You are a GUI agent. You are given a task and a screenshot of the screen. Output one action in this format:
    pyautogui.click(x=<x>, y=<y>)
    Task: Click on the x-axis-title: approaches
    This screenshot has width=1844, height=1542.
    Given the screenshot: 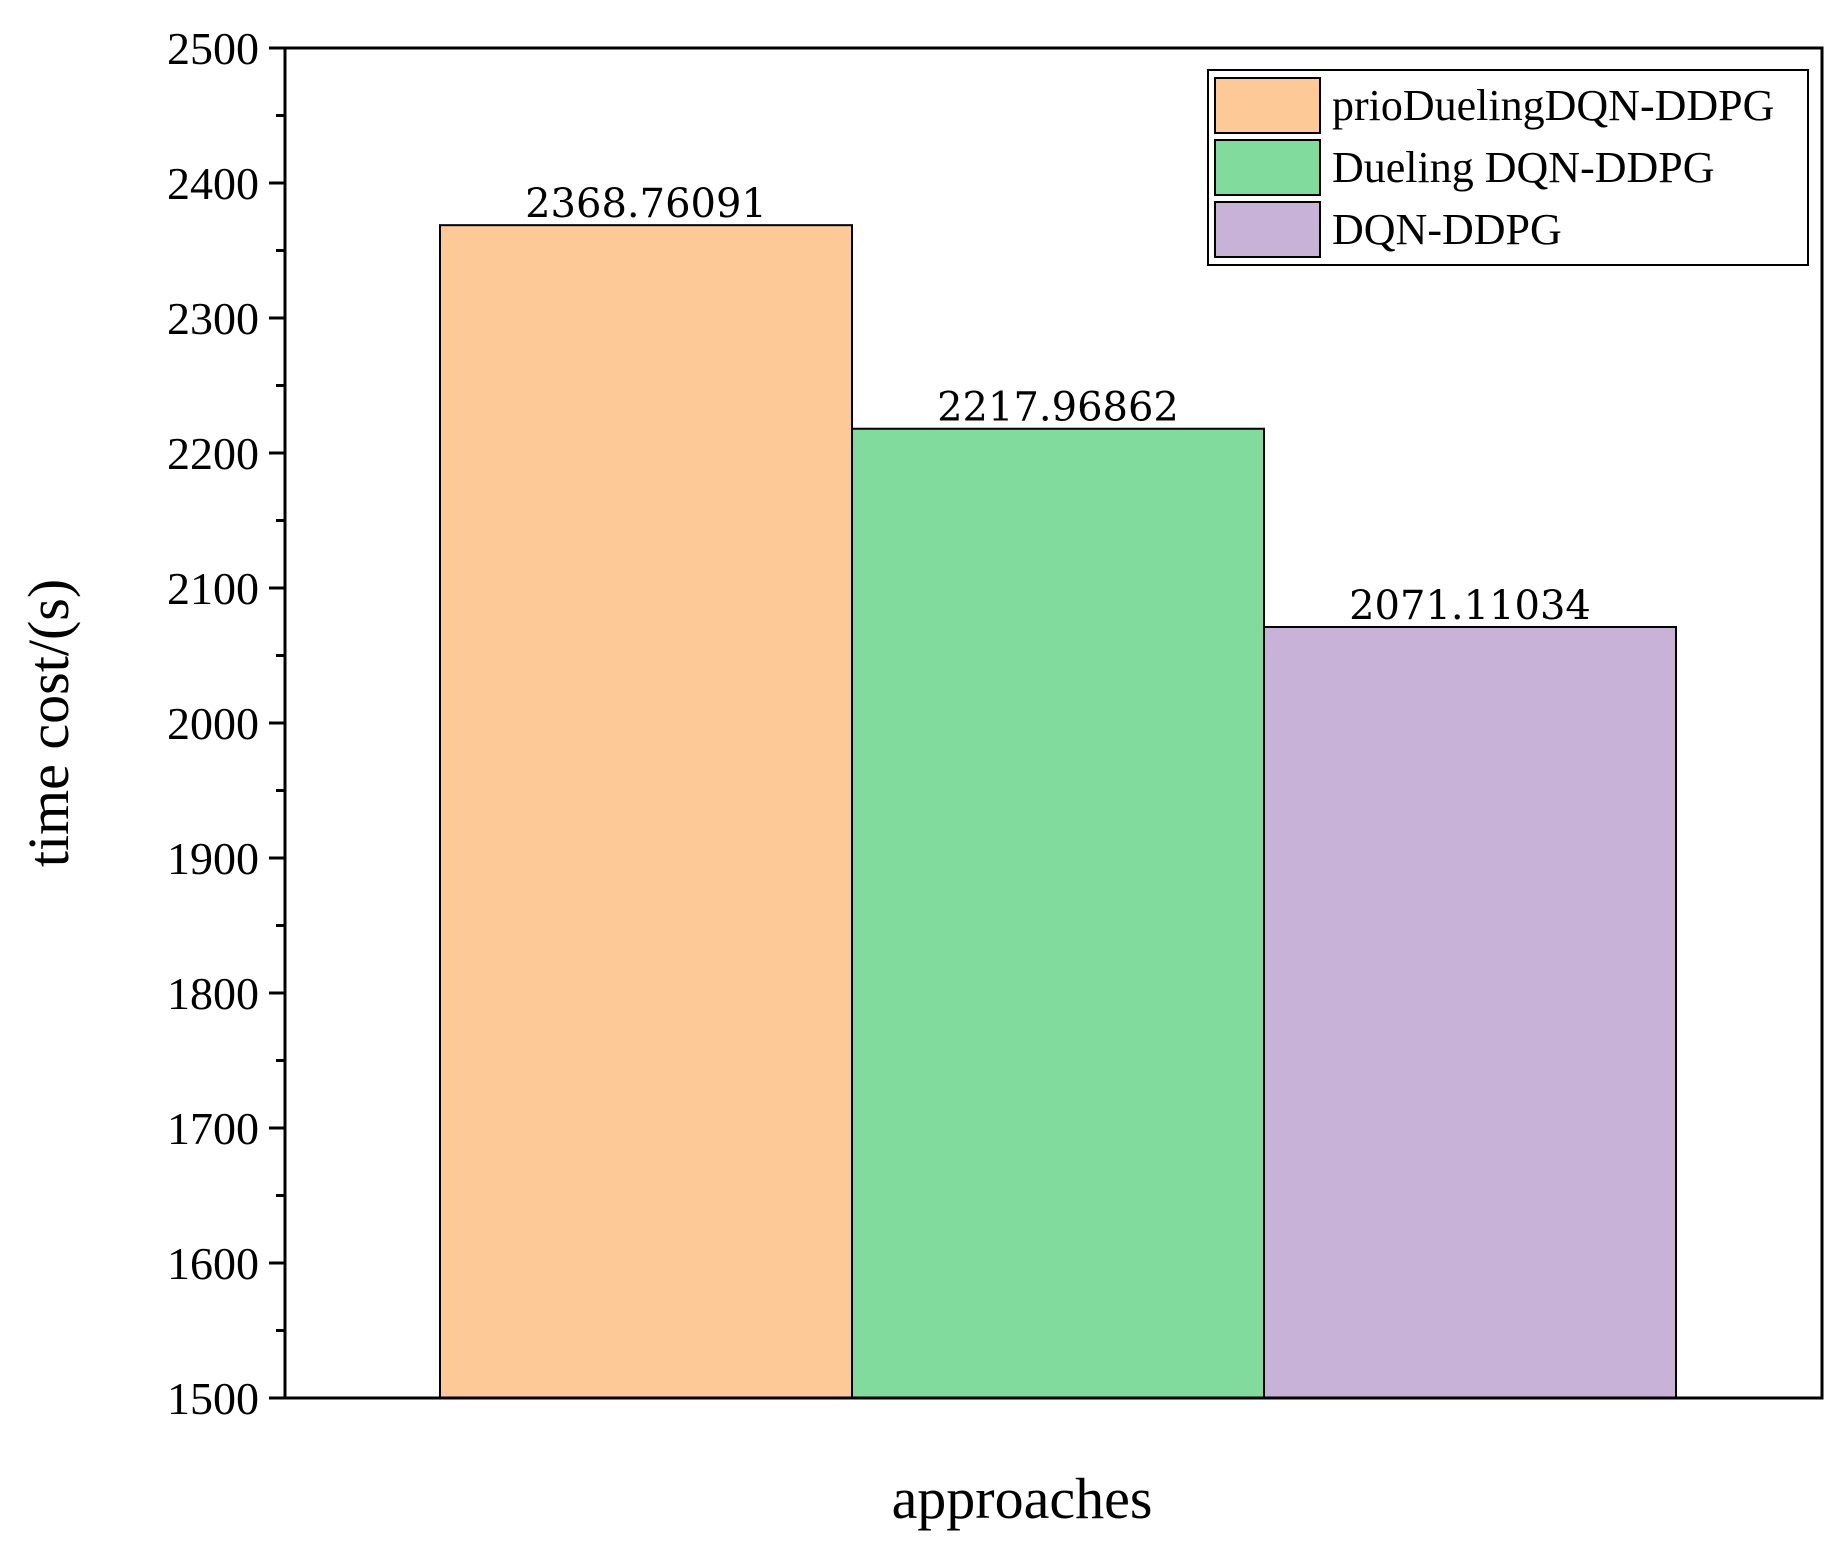 What is the action you would take?
    pyautogui.click(x=1022, y=1498)
    